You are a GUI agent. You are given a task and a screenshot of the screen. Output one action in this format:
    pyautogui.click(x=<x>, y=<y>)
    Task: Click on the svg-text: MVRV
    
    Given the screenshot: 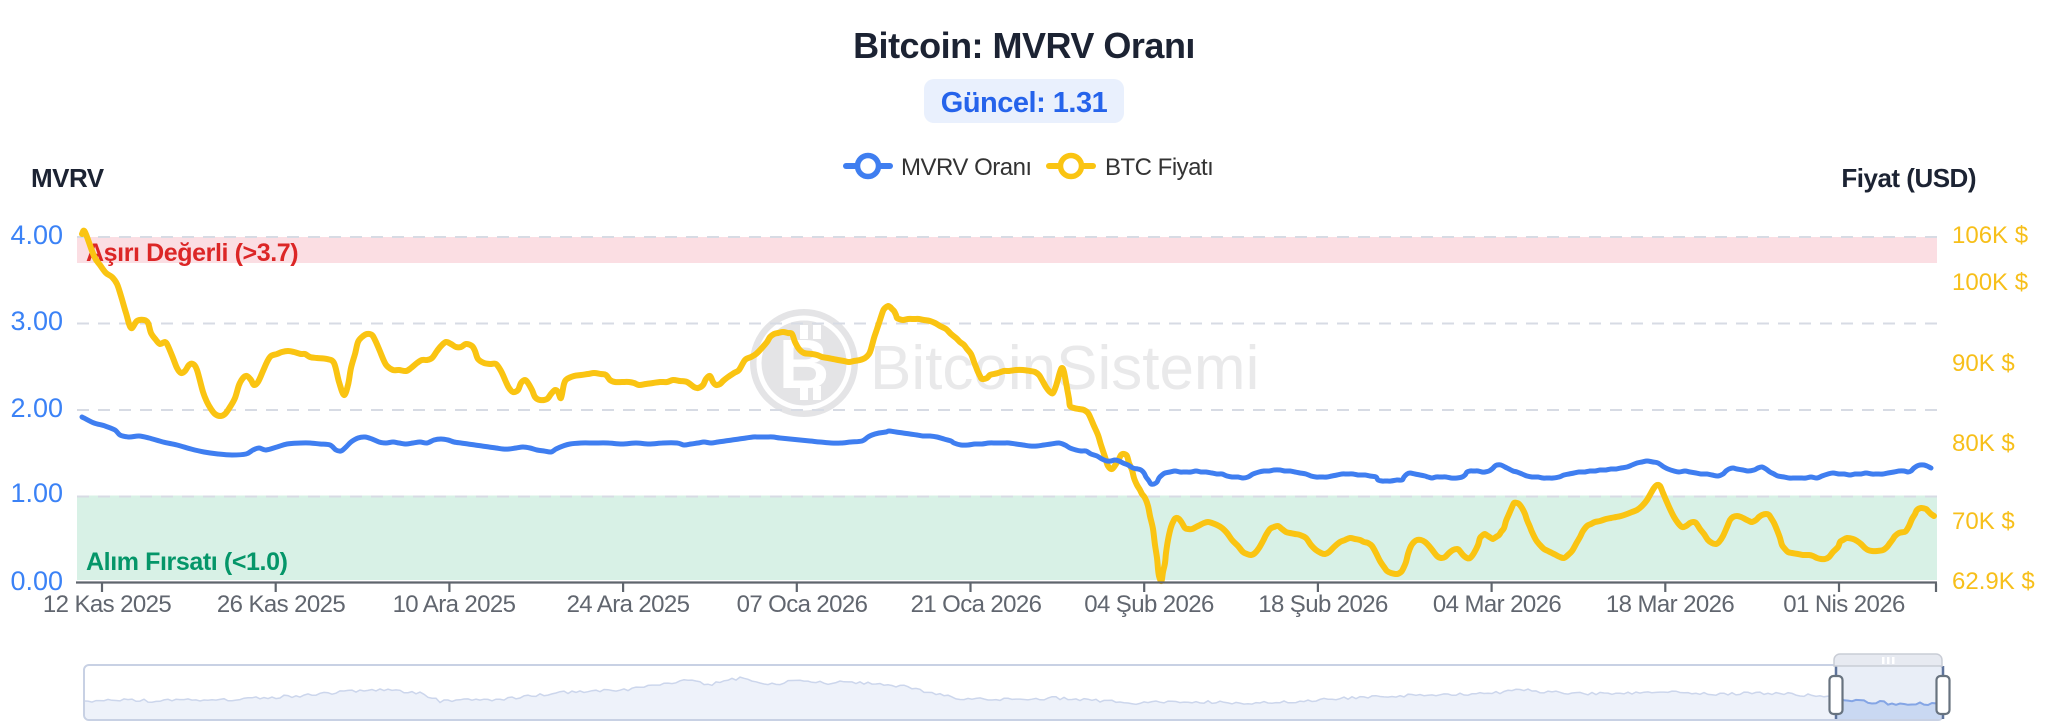 What is the action you would take?
    pyautogui.click(x=68, y=178)
    